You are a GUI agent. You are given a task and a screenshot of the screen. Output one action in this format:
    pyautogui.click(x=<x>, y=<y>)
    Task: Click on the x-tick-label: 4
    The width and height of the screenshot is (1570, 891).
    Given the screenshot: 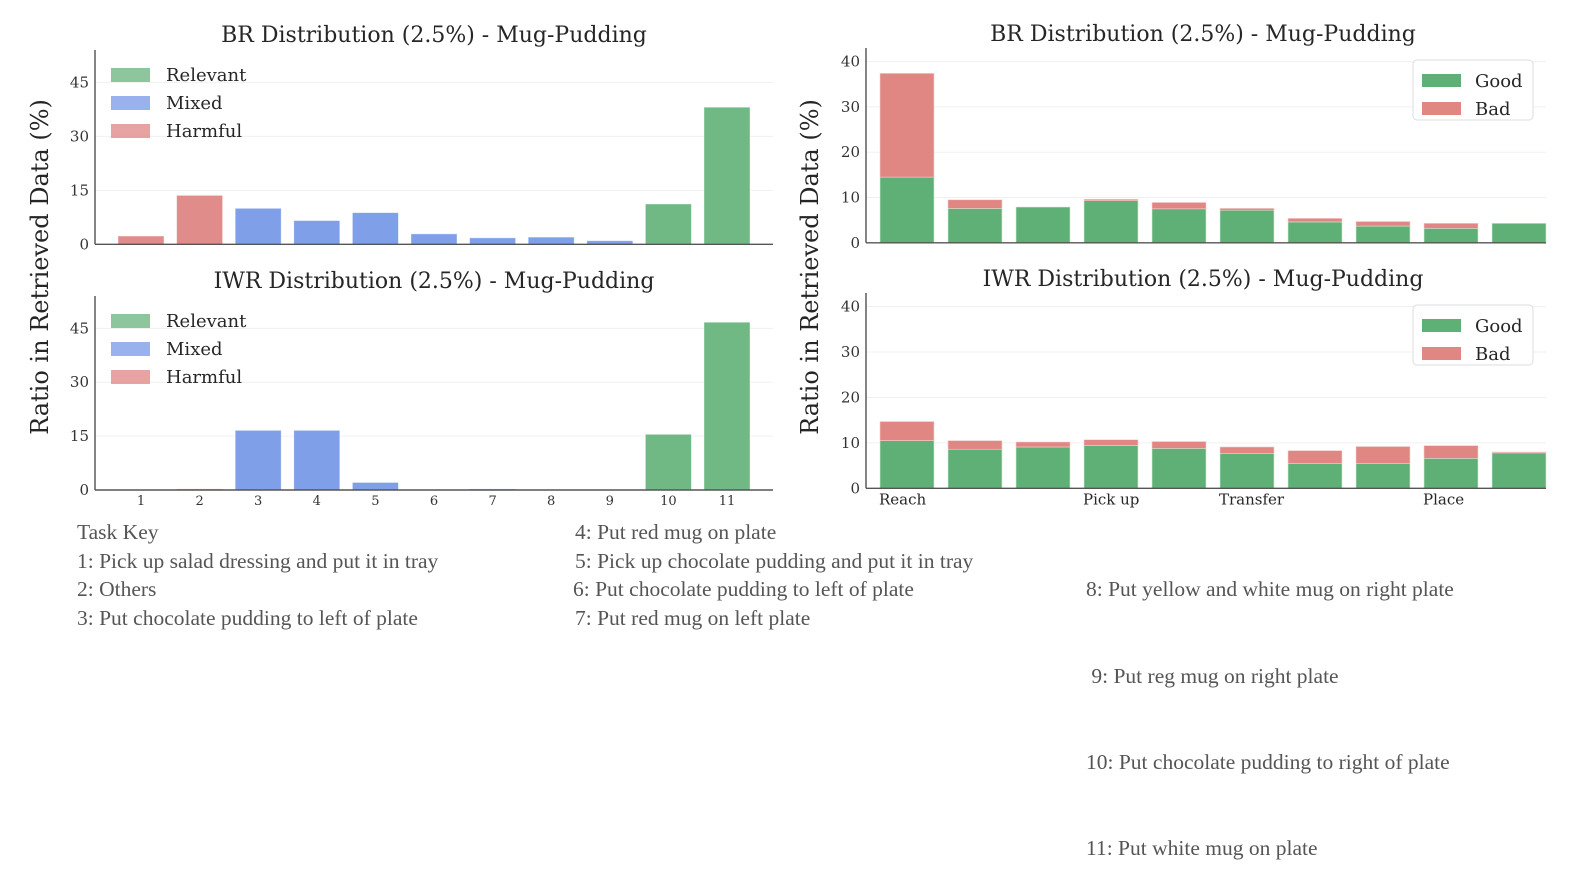 What is the action you would take?
    pyautogui.click(x=317, y=501)
    